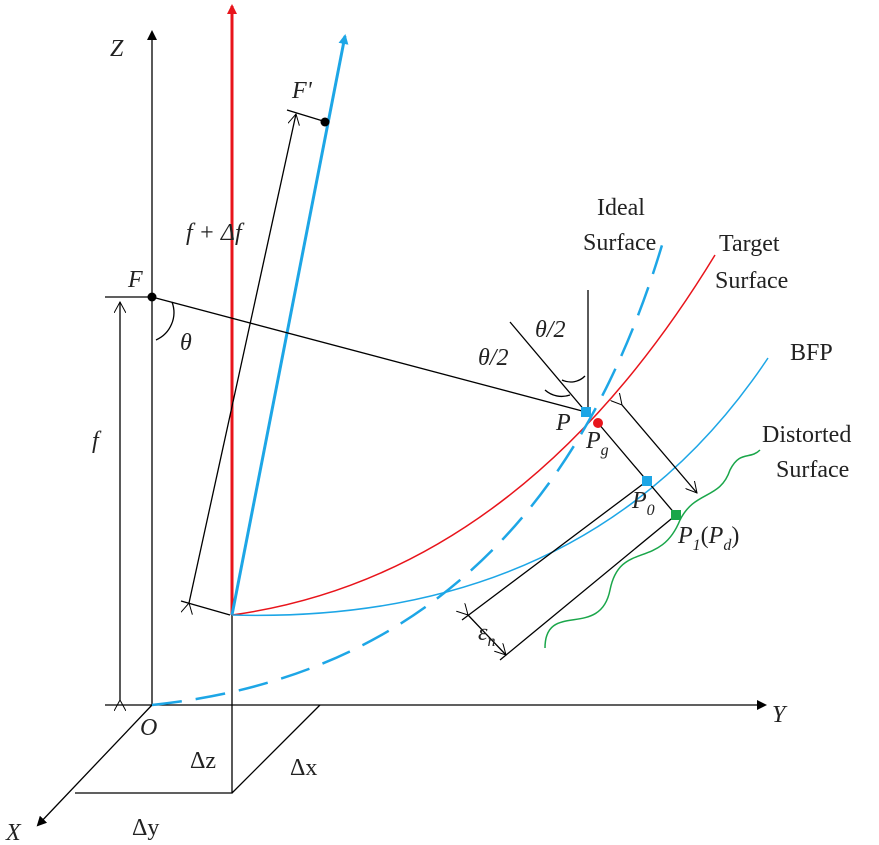 The height and width of the screenshot is (845, 879). Describe the element at coordinates (303, 768) in the screenshot. I see `dimension-label: Δx` at that location.